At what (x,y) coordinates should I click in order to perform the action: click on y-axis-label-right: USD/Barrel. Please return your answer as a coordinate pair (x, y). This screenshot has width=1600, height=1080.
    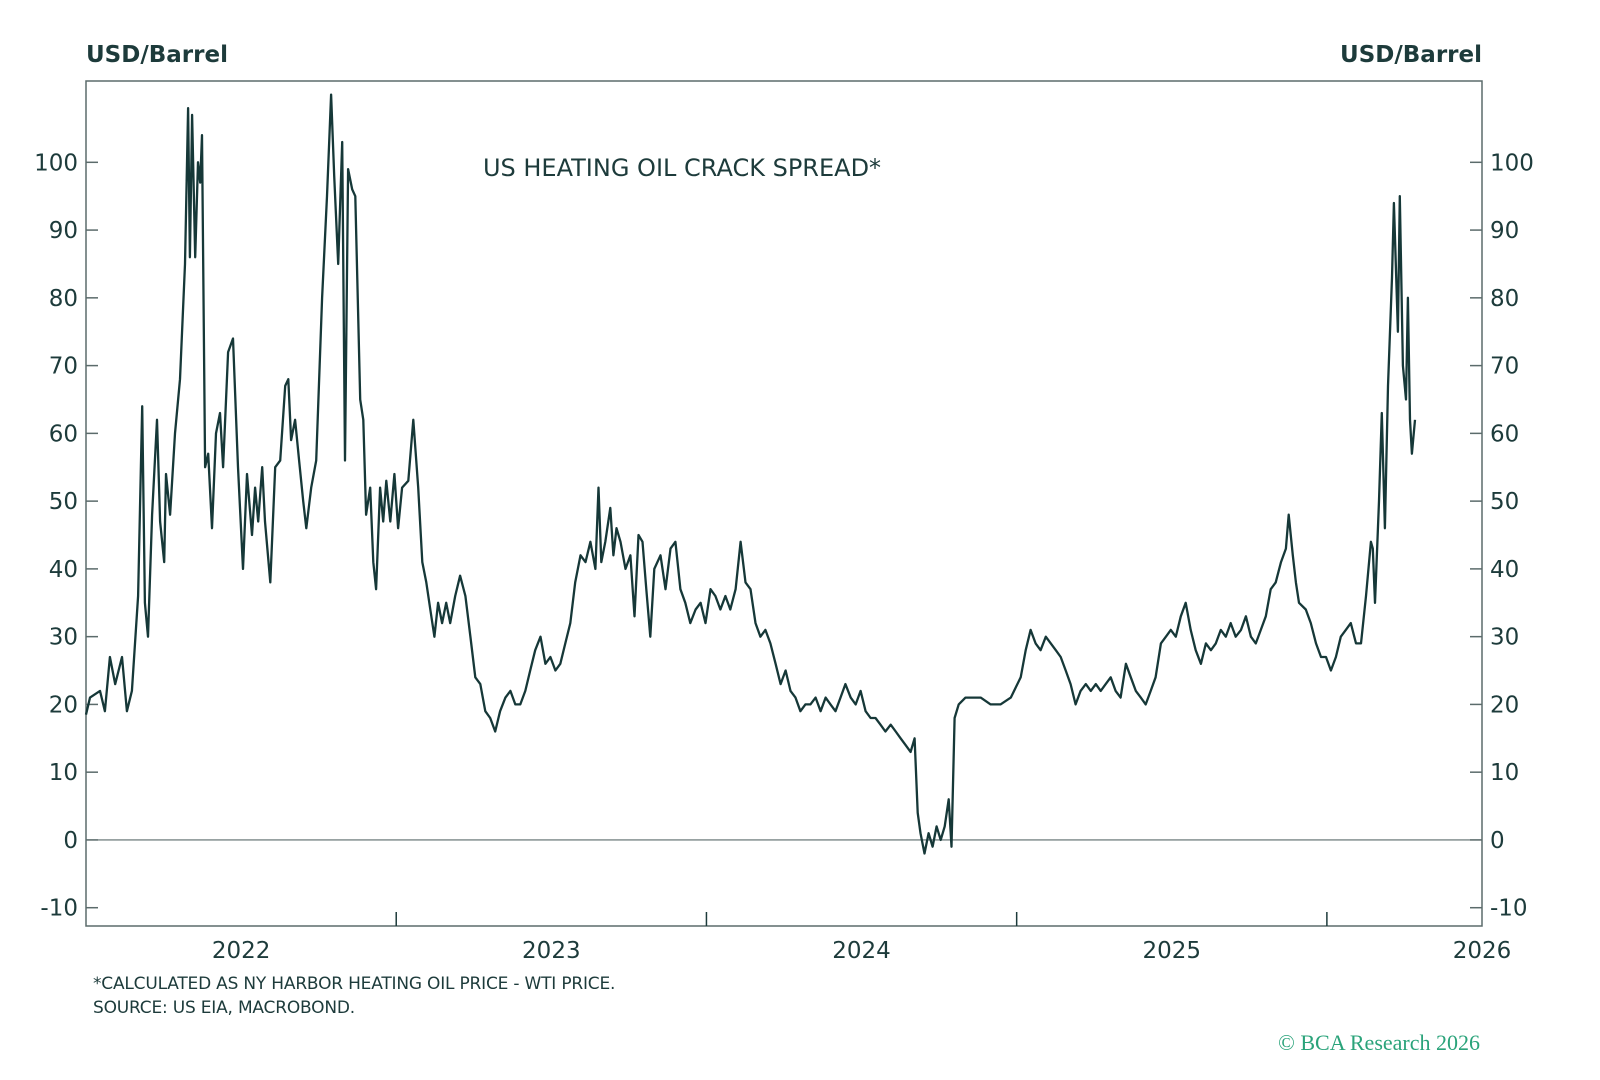
    Looking at the image, I should click on (1411, 55).